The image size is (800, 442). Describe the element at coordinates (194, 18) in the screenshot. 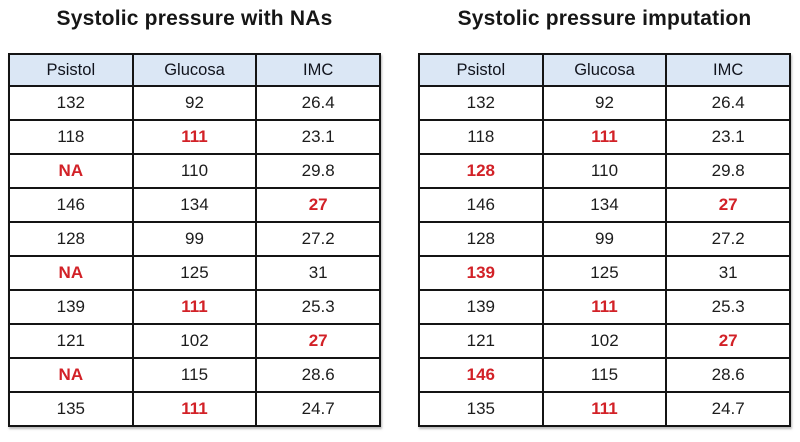

I see `table-title-with-nas: Systolic pressure with NAs` at that location.